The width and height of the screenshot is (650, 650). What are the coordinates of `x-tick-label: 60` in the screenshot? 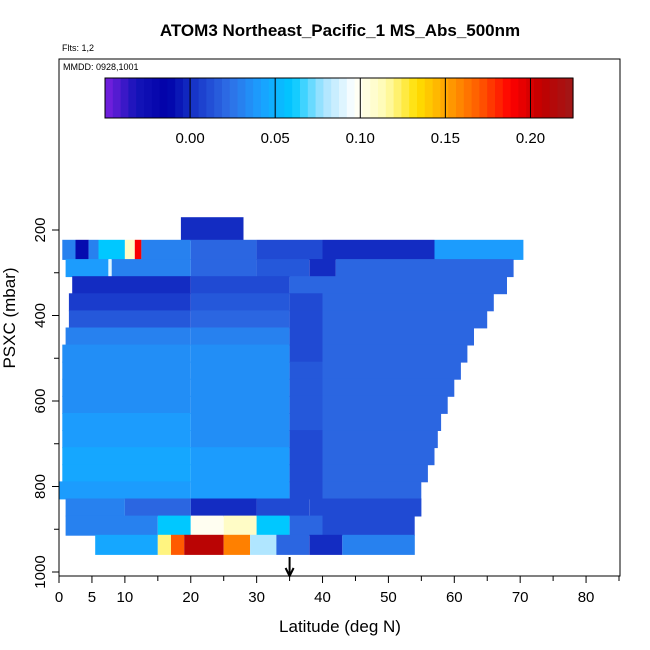 It's located at (454, 597).